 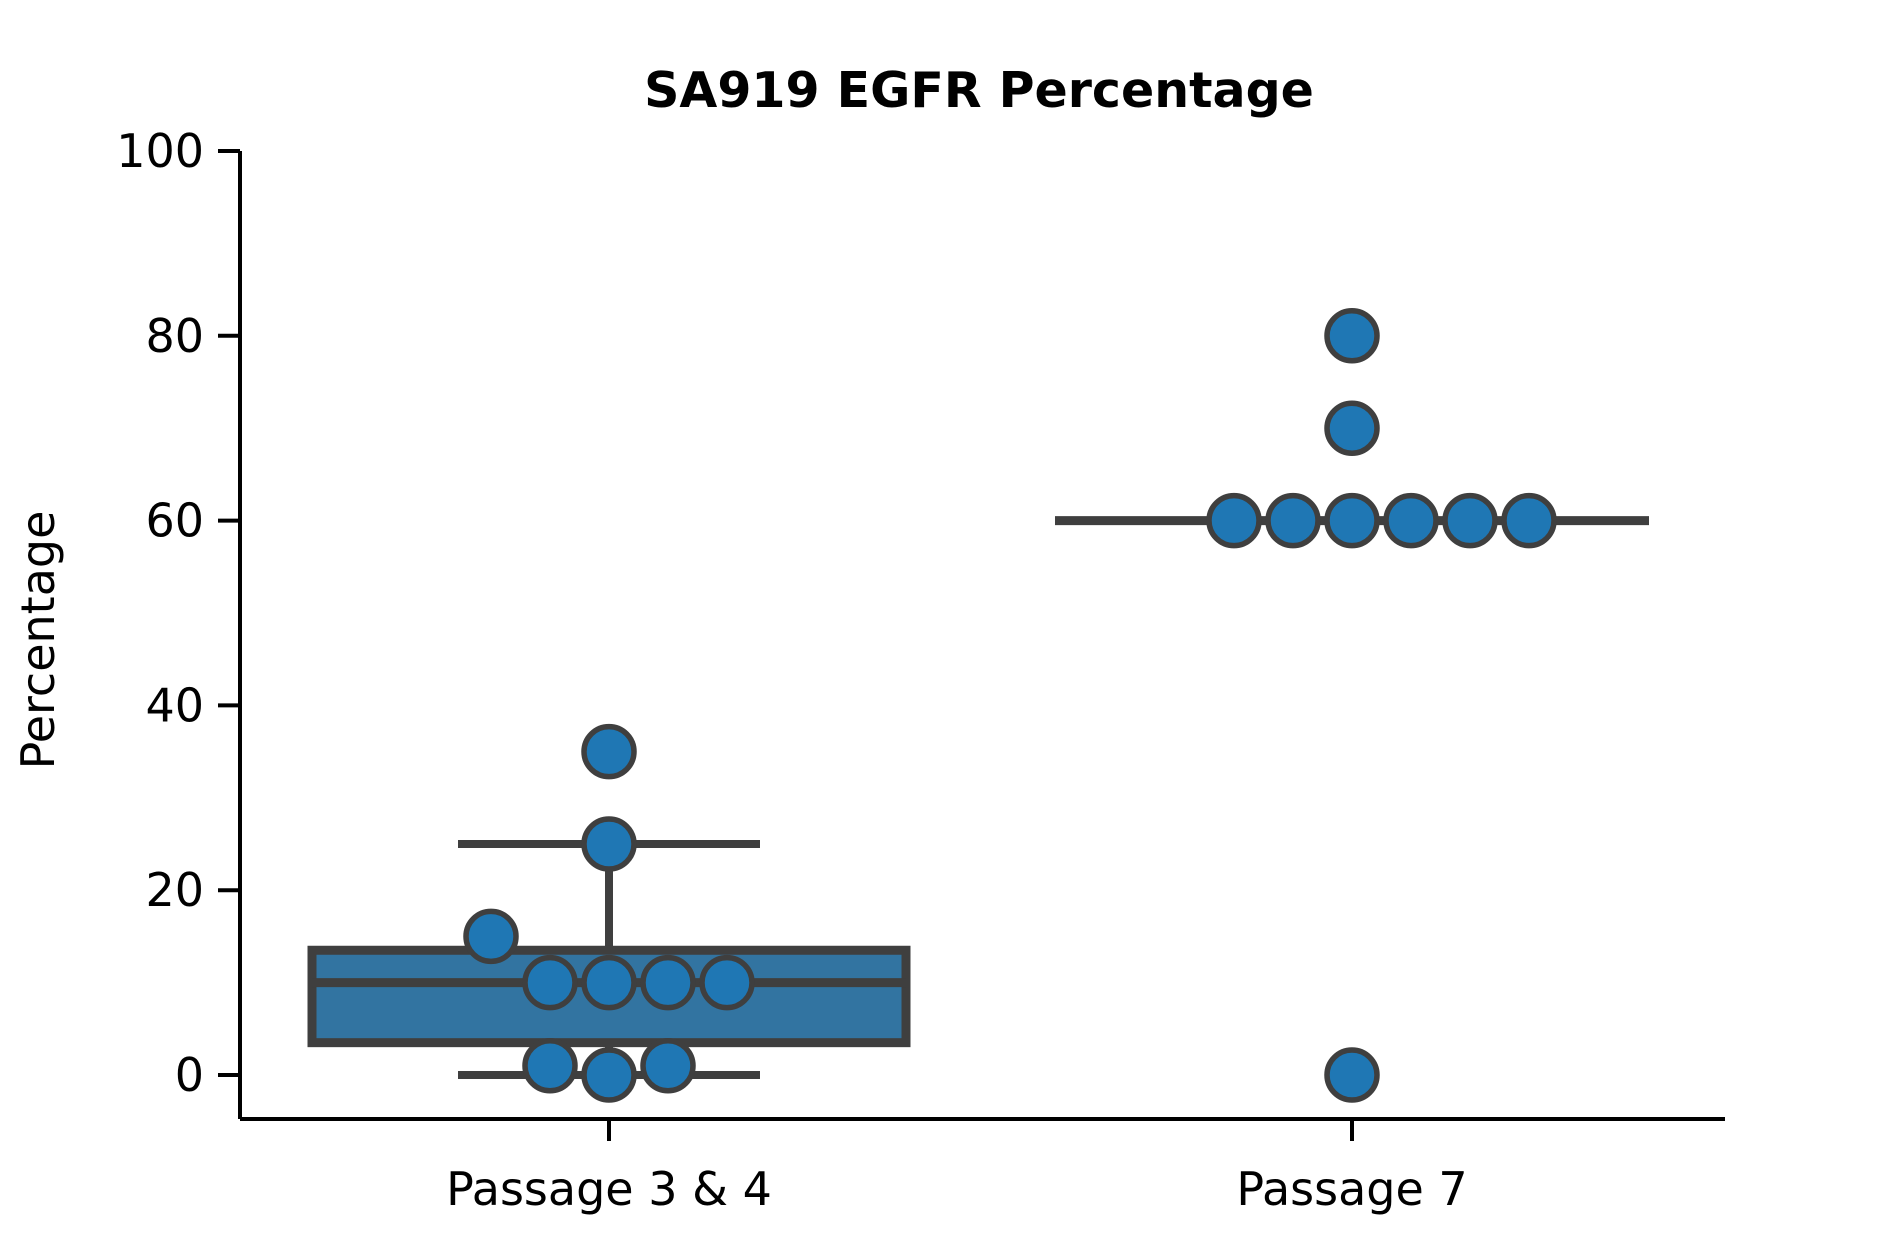 I want to click on y-tick-label: 60, so click(x=174, y=521).